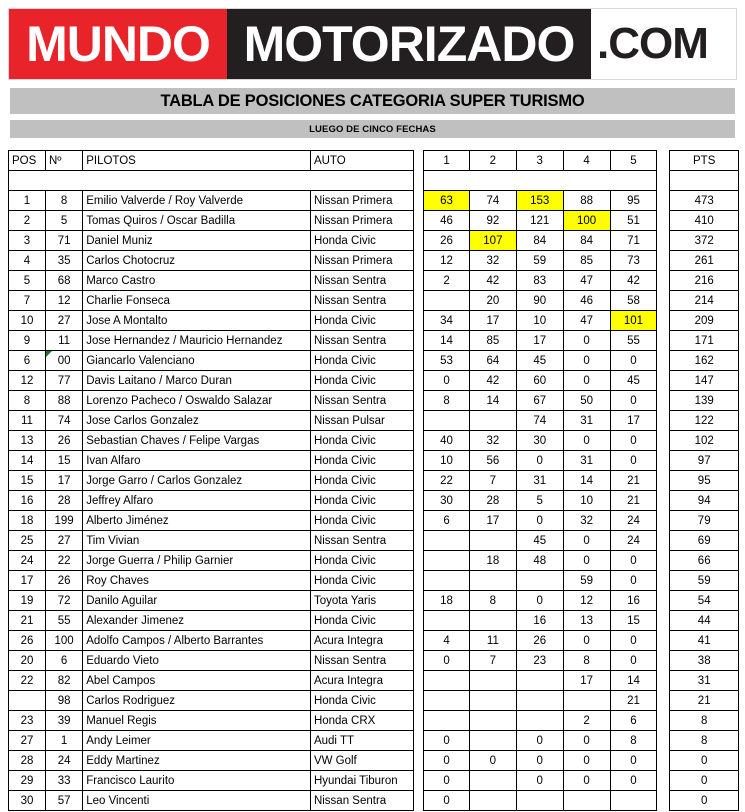  I want to click on cell-pos: 9, so click(27, 340).